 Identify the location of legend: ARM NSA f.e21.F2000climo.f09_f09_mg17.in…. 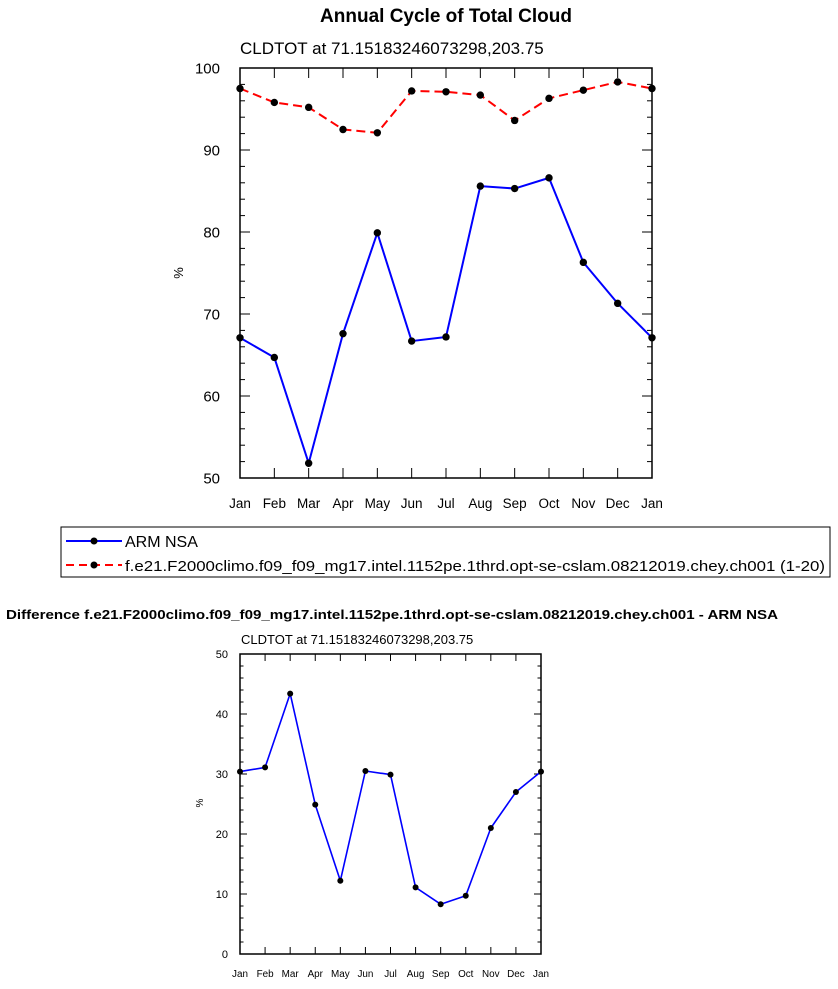
(445, 552).